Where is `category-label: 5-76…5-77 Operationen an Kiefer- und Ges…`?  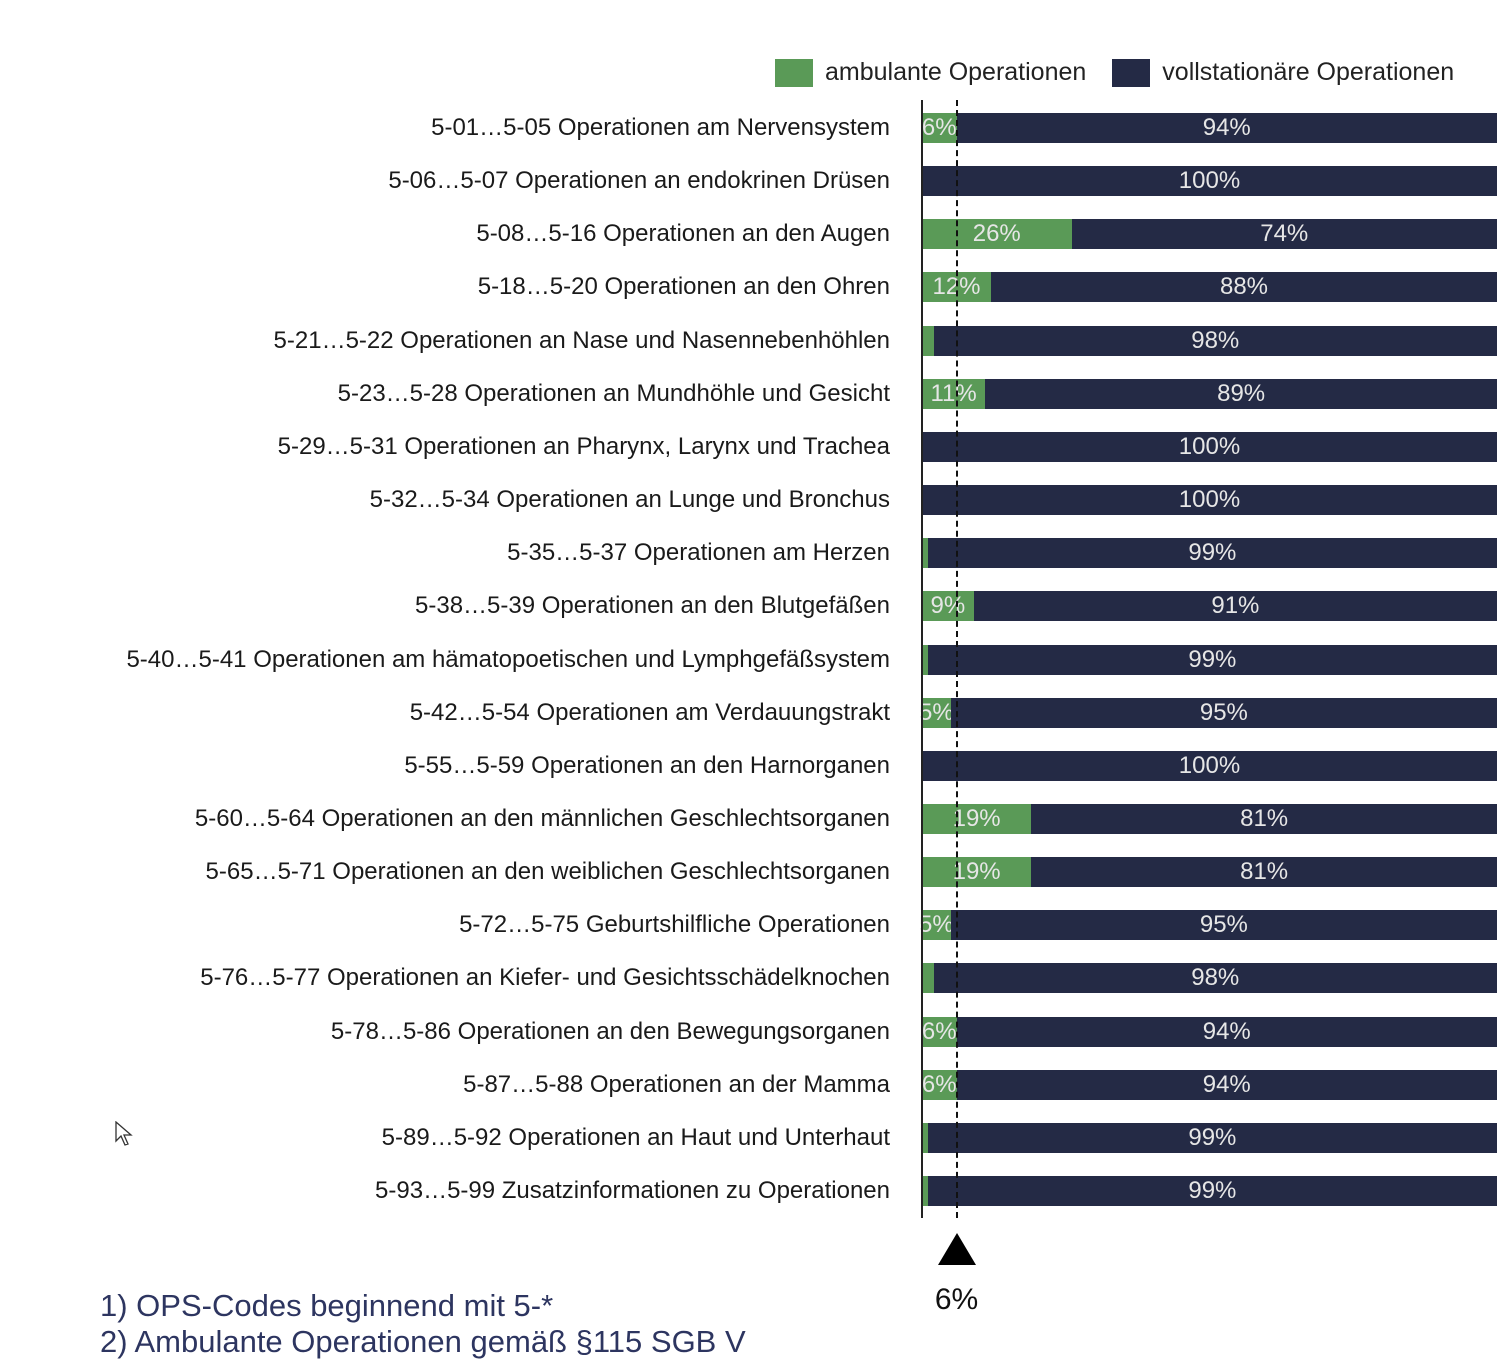
category-label: 5-76…5-77 Operationen an Kiefer- und Ges… is located at coordinates (545, 978).